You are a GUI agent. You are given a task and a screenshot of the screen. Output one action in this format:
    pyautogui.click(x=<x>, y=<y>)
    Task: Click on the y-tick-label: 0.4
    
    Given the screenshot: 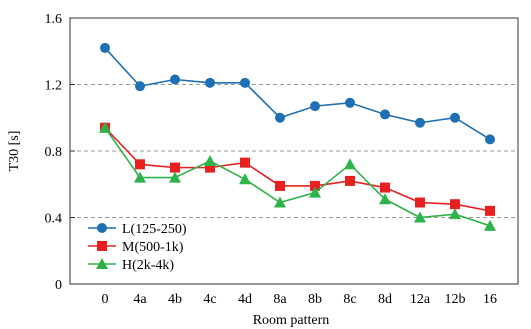 What is the action you would take?
    pyautogui.click(x=54, y=219)
    